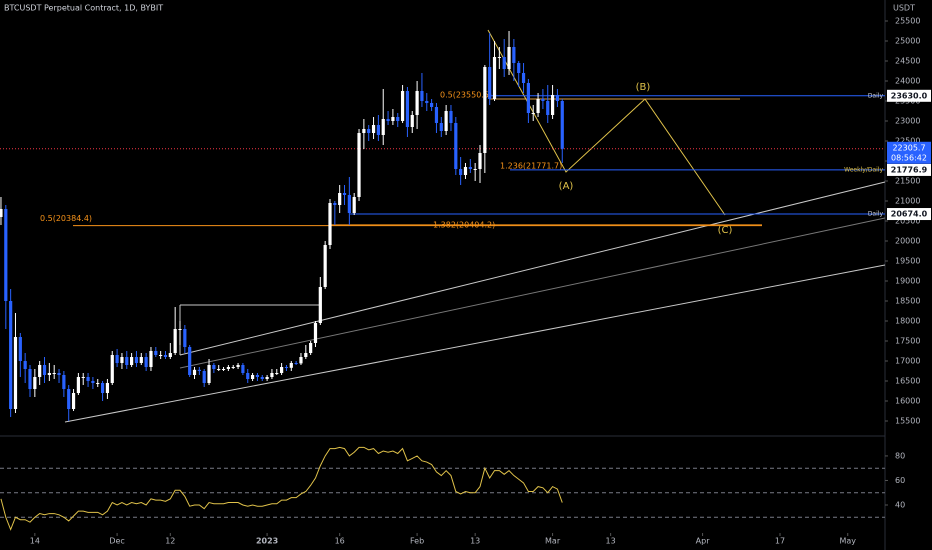 This screenshot has height=550, width=932. What do you see at coordinates (907, 261) in the screenshot?
I see `y-tick-label: 19500` at bounding box center [907, 261].